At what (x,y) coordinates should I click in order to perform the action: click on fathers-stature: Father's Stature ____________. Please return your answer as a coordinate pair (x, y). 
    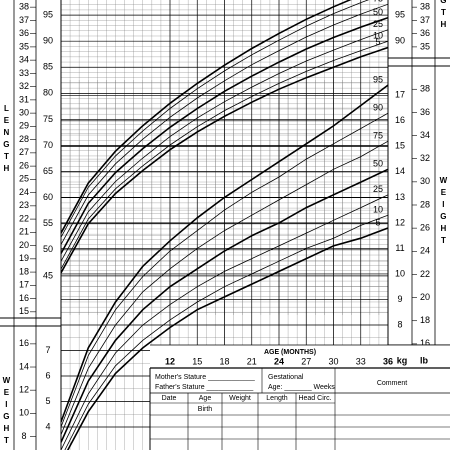
    Looking at the image, I should click on (204, 387).